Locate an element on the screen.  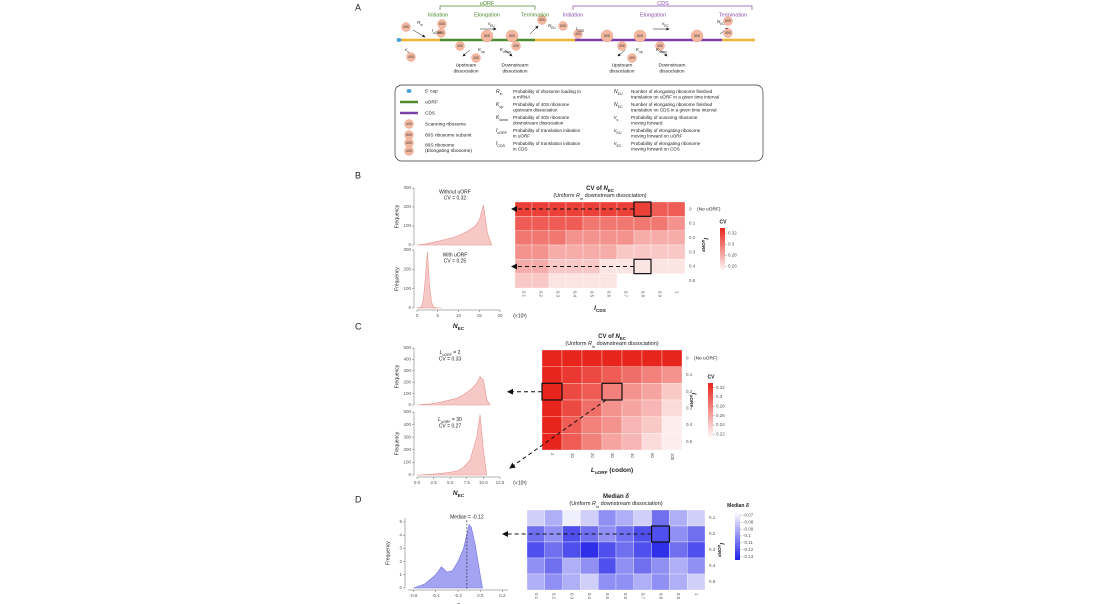
ribosome is located at coordinates (460, 46).